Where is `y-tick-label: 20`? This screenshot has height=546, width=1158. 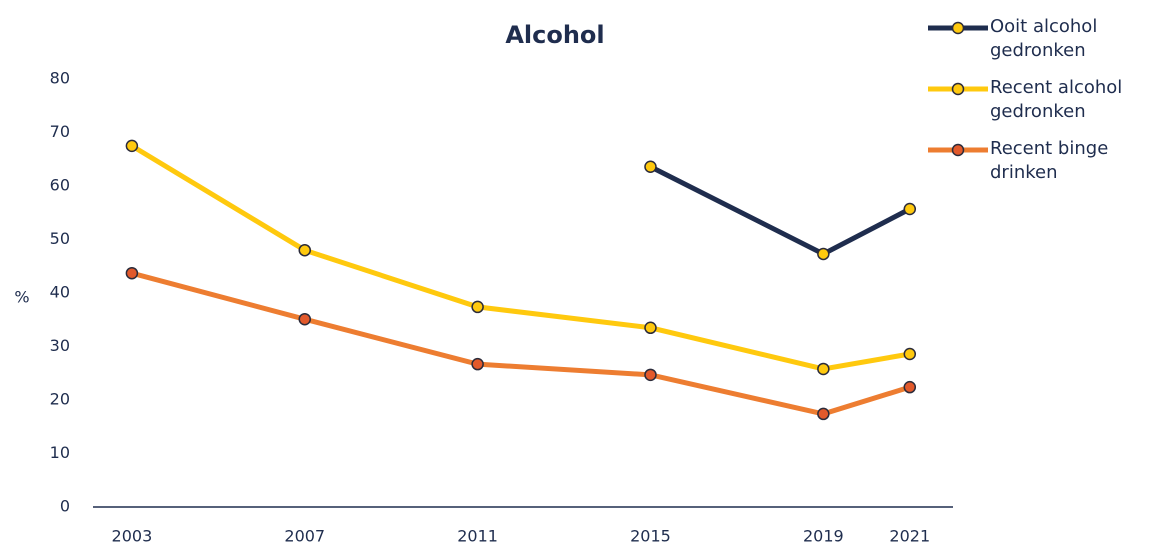 y-tick-label: 20 is located at coordinates (60, 399).